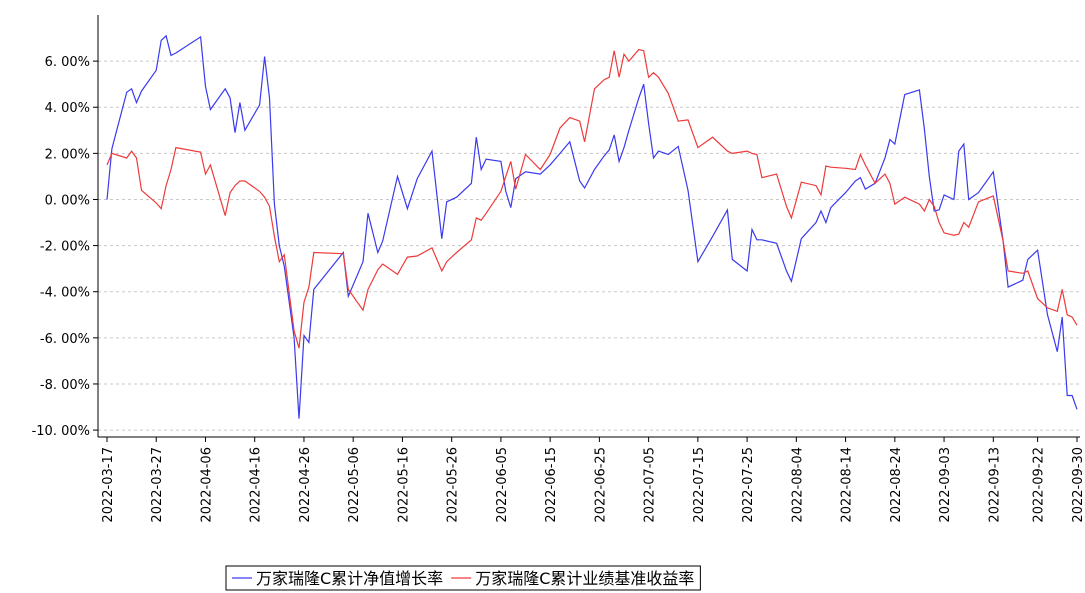  Describe the element at coordinates (847, 485) in the screenshot. I see `x-tick-label: 2022-08-14` at that location.